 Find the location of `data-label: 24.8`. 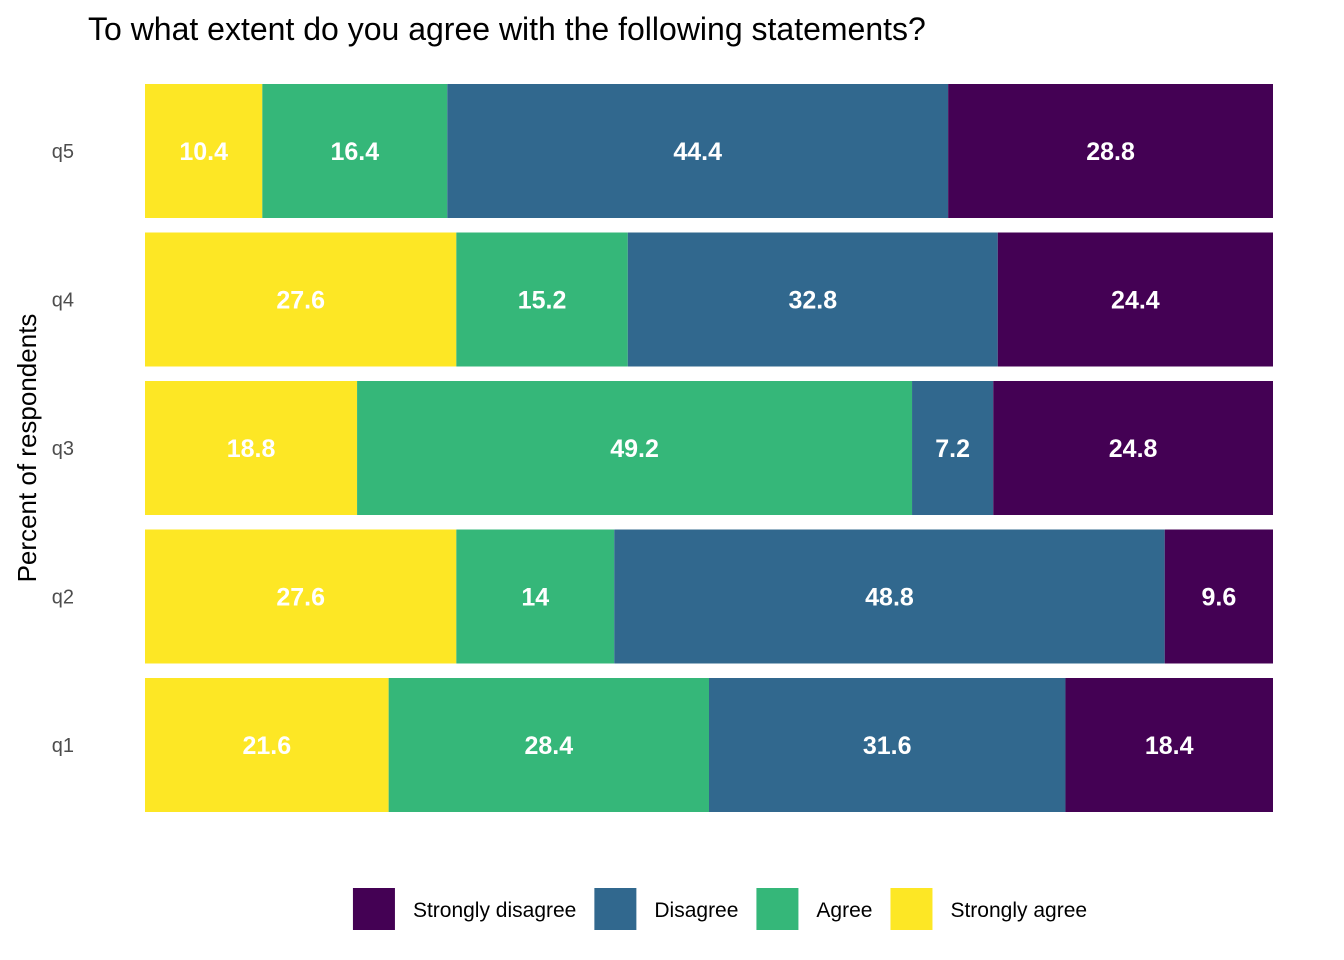

data-label: 24.8 is located at coordinates (1133, 449).